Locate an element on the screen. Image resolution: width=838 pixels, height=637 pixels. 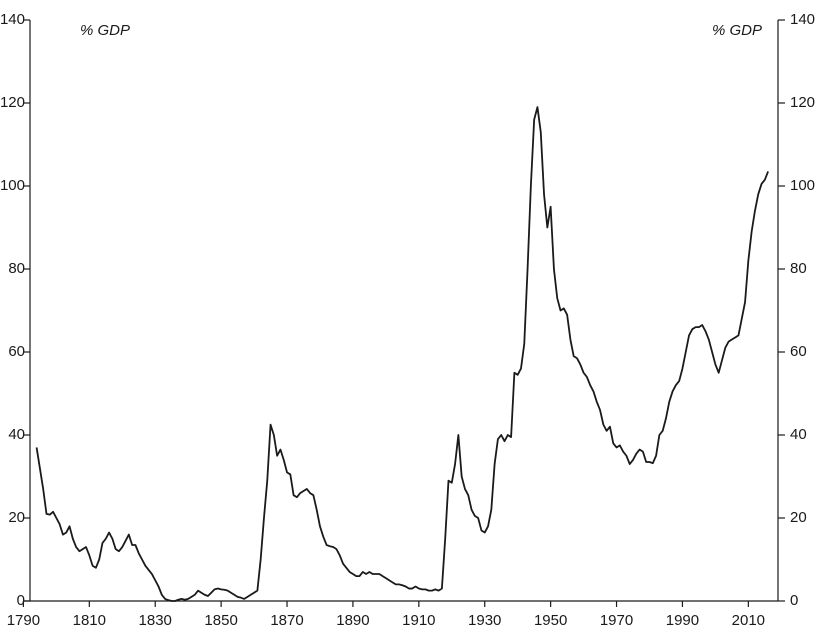
x-tick-label: 1990 is located at coordinates (682, 620).